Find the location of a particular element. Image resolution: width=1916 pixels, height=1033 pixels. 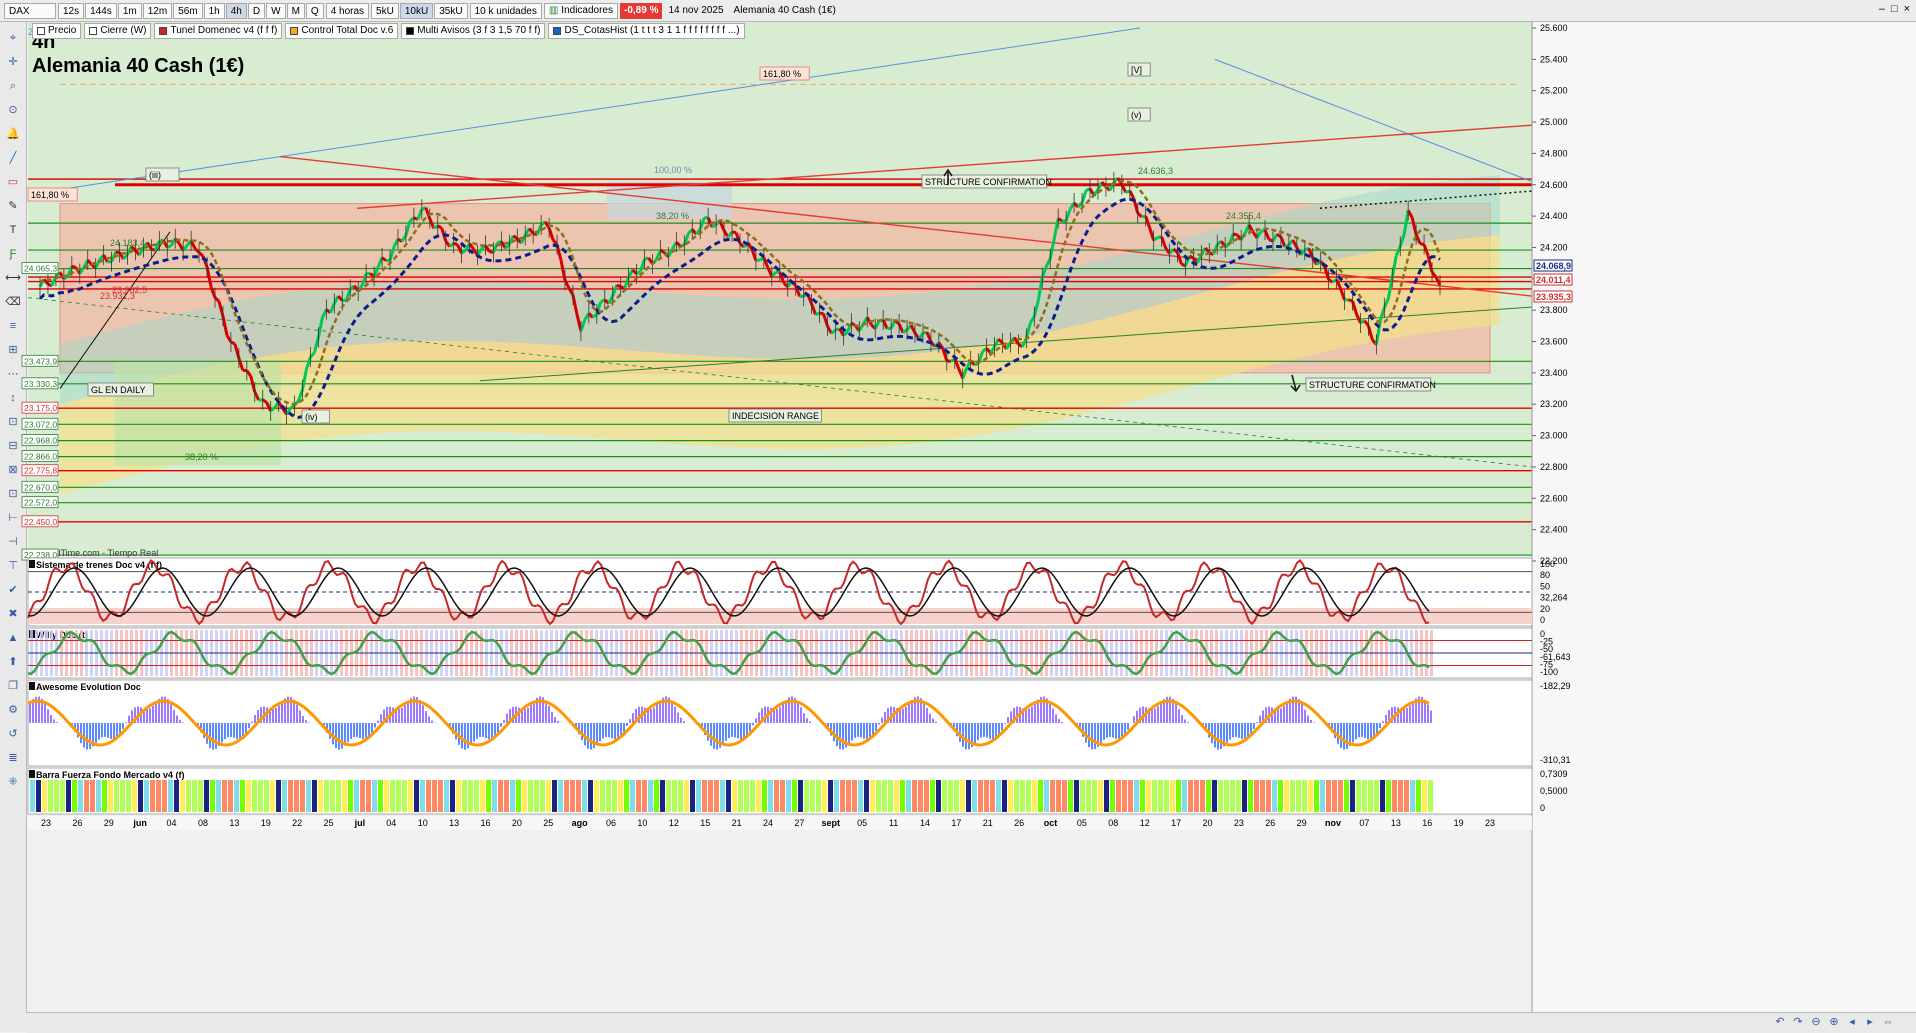

left-level-label: 22.450,0 is located at coordinates (40, 522).